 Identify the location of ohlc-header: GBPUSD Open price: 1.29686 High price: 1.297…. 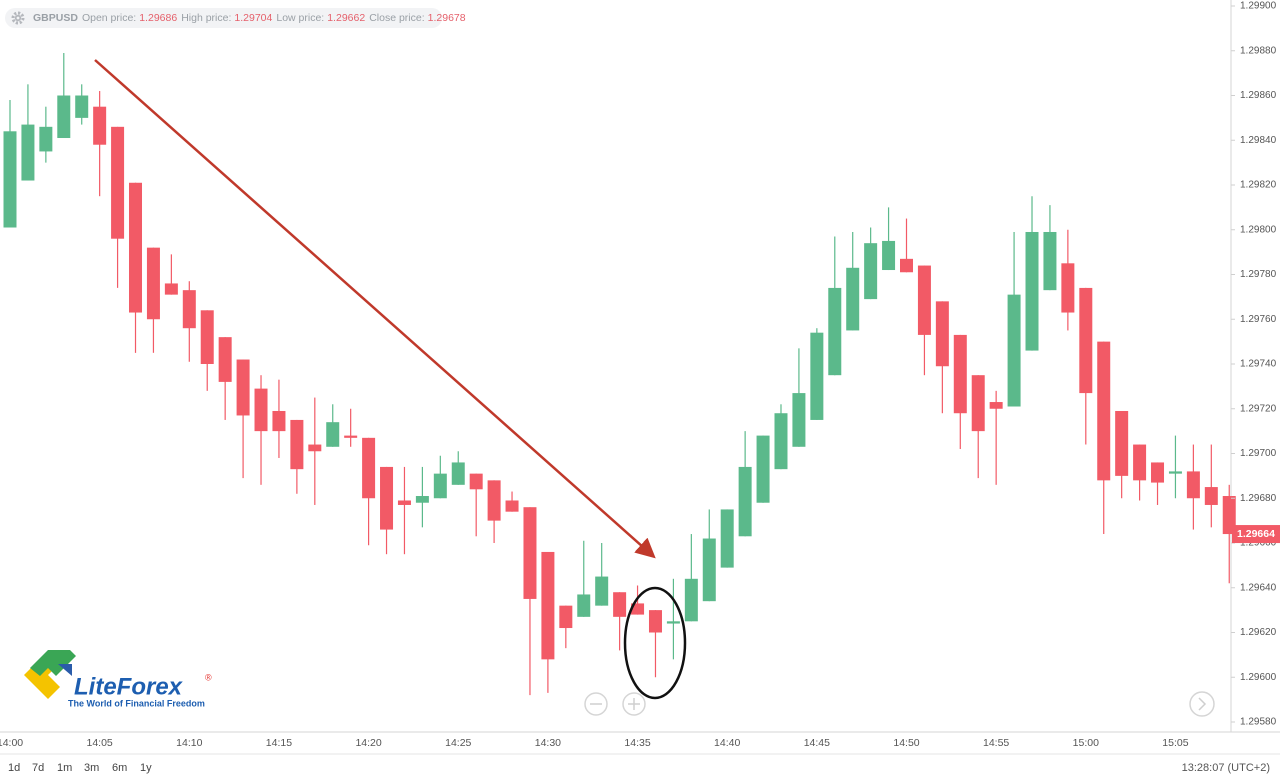
(249, 18).